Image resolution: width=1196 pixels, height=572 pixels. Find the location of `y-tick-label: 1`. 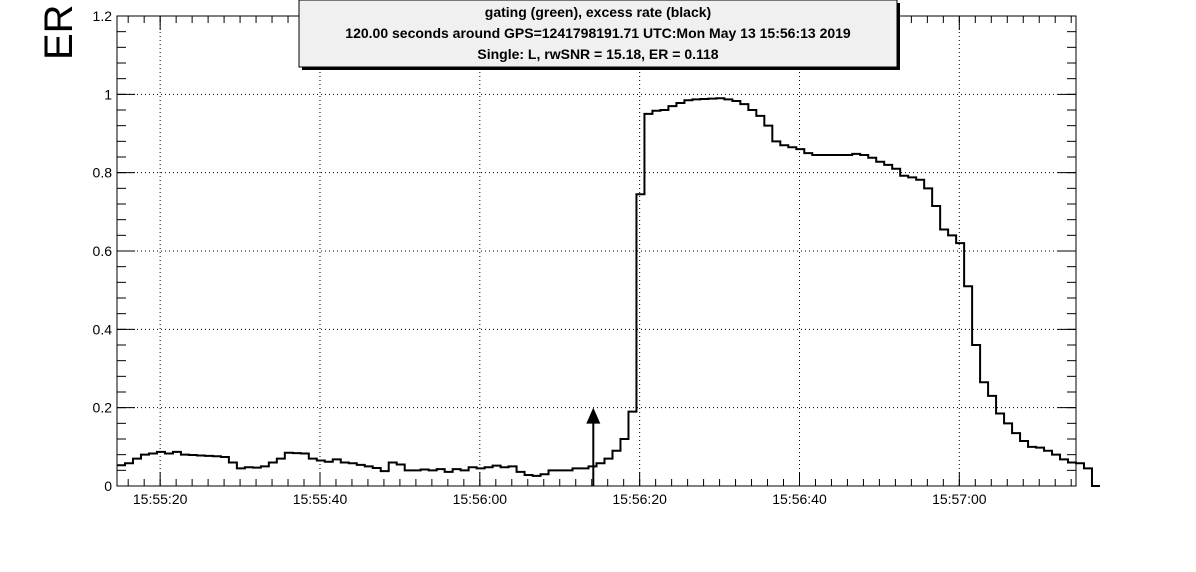

y-tick-label: 1 is located at coordinates (108, 94).